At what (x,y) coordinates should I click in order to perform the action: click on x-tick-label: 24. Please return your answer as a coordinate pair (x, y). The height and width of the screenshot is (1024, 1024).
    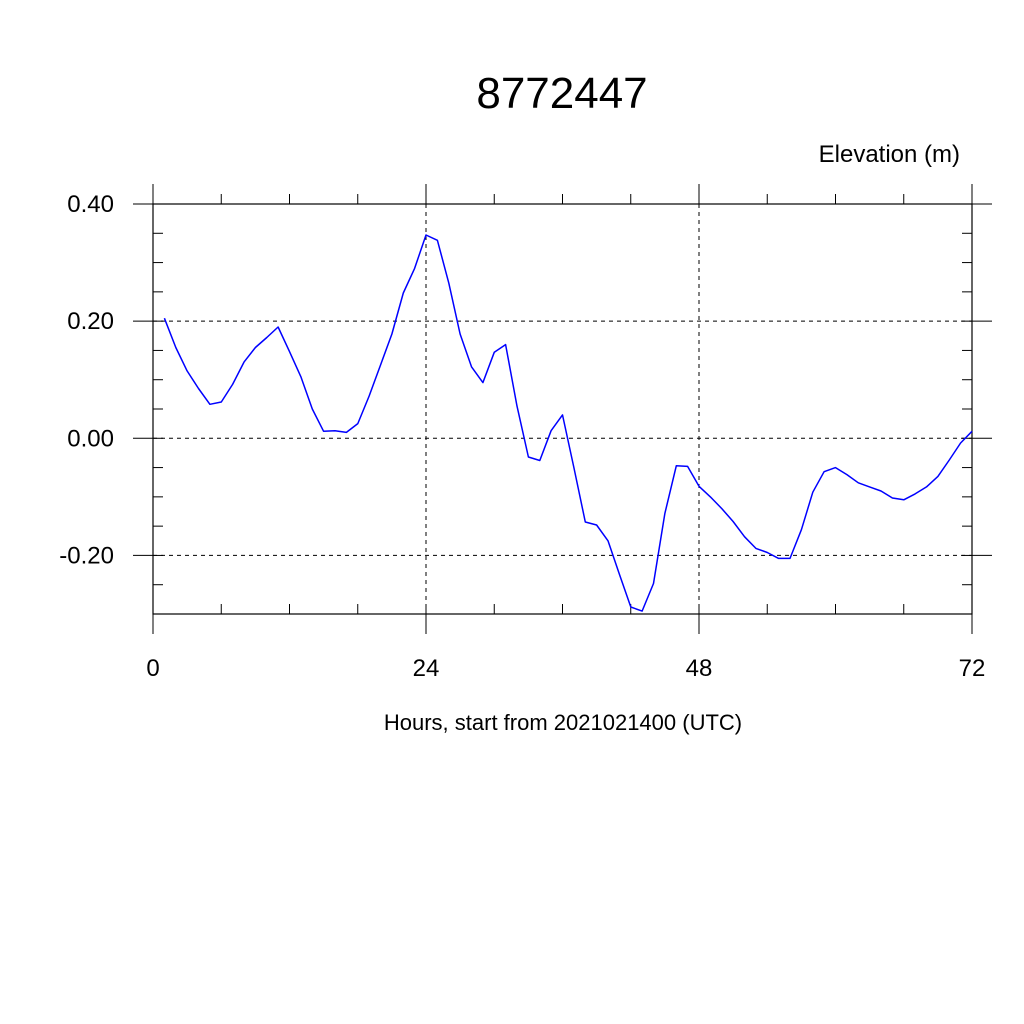
    Looking at the image, I should click on (426, 668).